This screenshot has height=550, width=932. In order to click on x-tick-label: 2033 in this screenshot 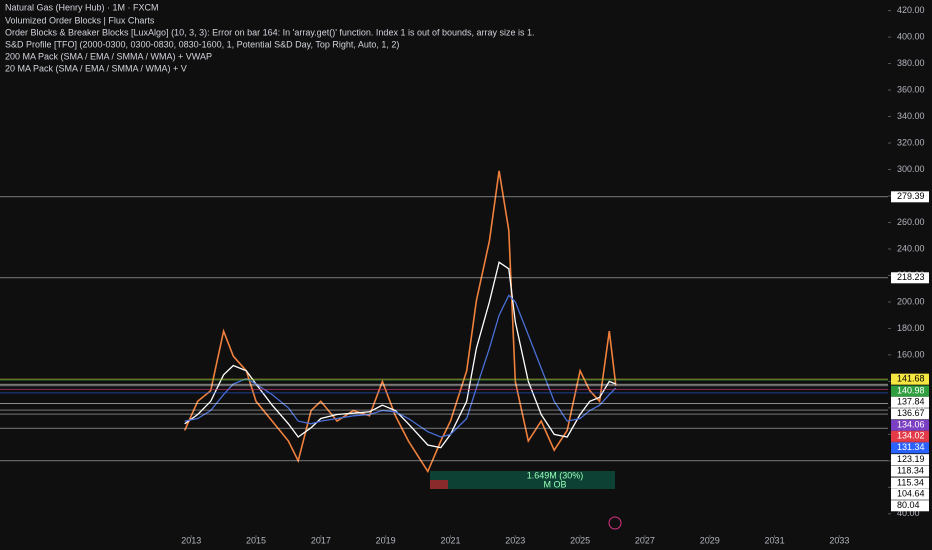, I will do `click(839, 540)`.